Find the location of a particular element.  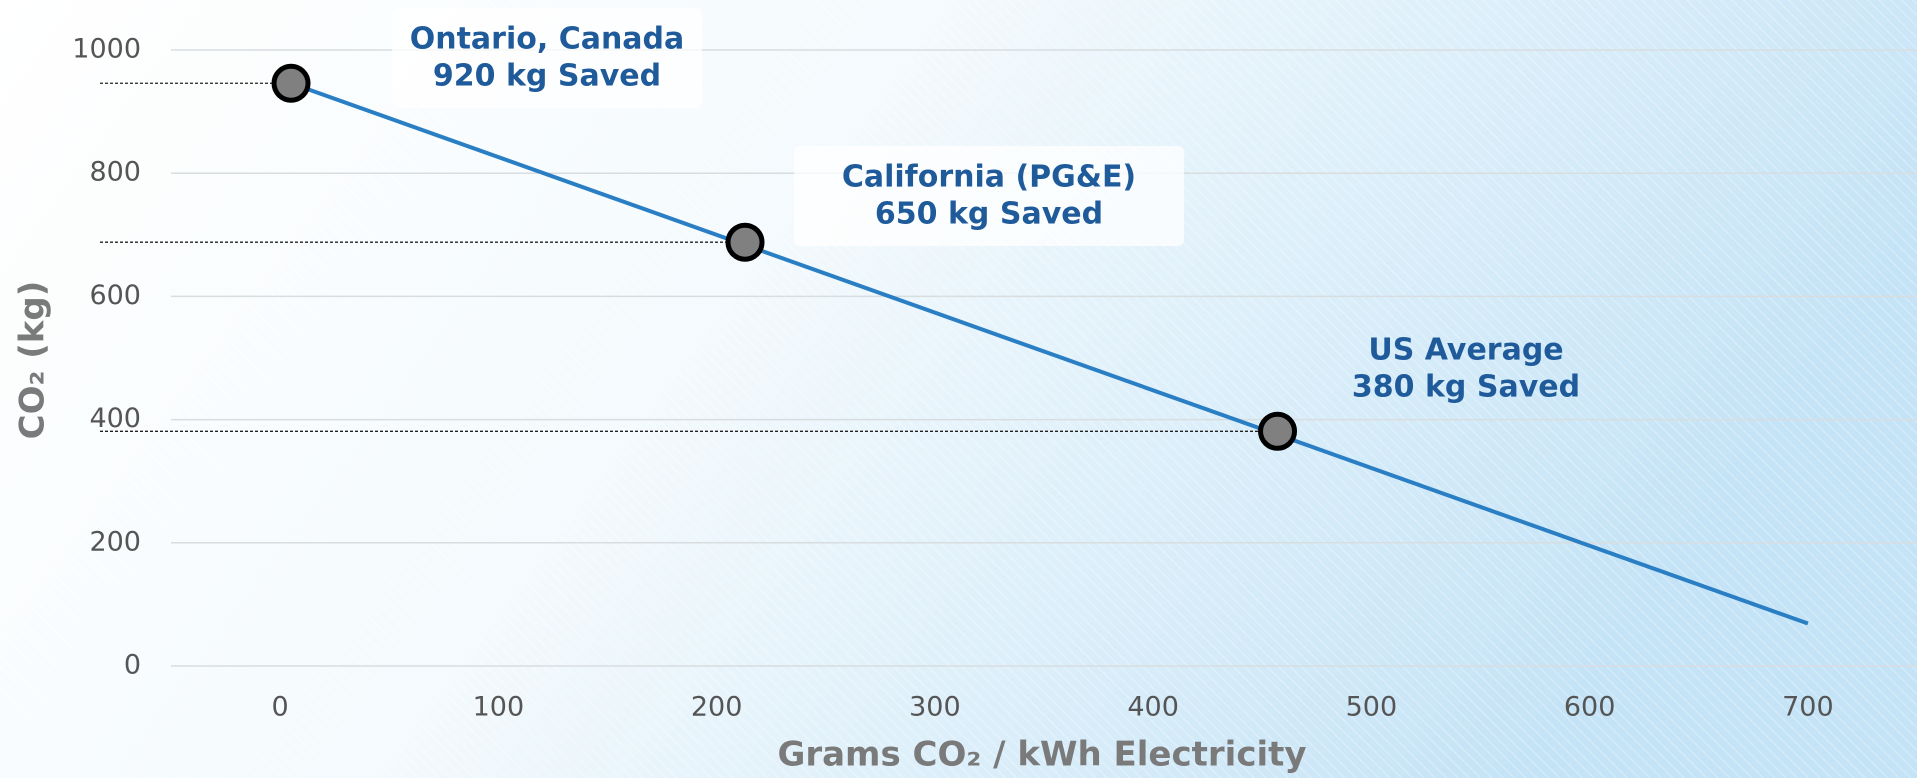

x-tick-label: 500 is located at coordinates (1372, 707).